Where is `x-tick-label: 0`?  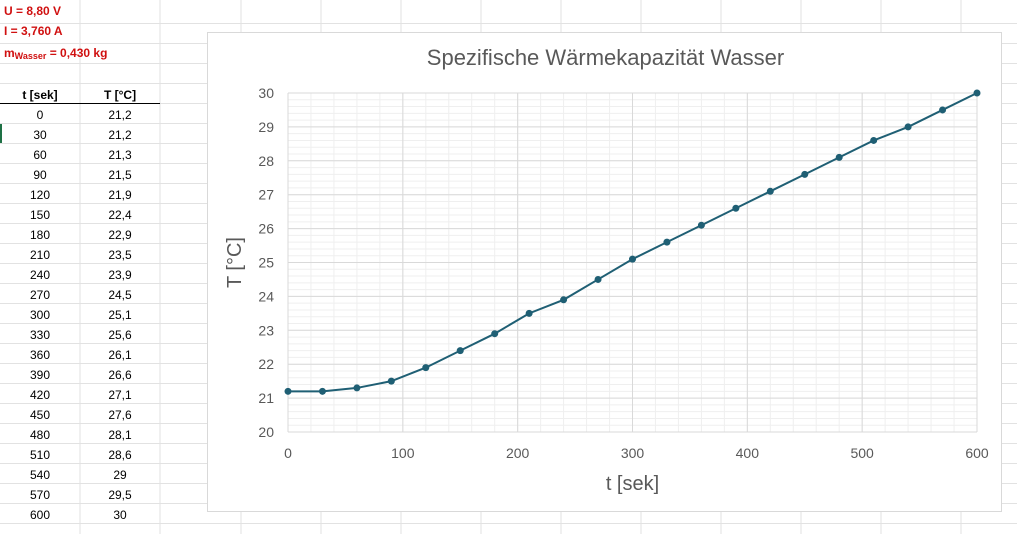
x-tick-label: 0 is located at coordinates (288, 453).